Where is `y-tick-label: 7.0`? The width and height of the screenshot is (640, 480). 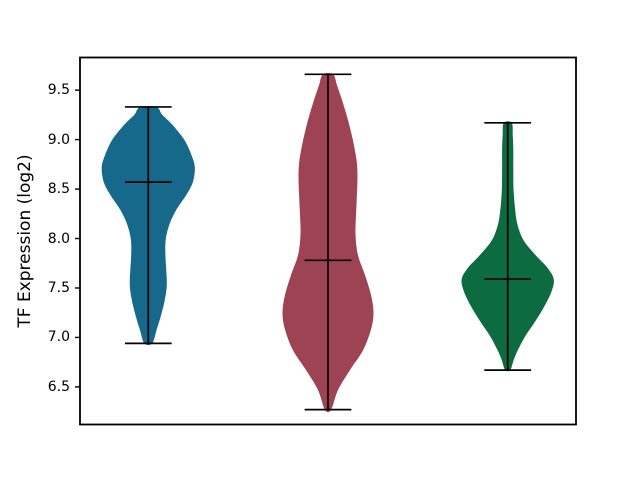
y-tick-label: 7.0 is located at coordinates (58, 337).